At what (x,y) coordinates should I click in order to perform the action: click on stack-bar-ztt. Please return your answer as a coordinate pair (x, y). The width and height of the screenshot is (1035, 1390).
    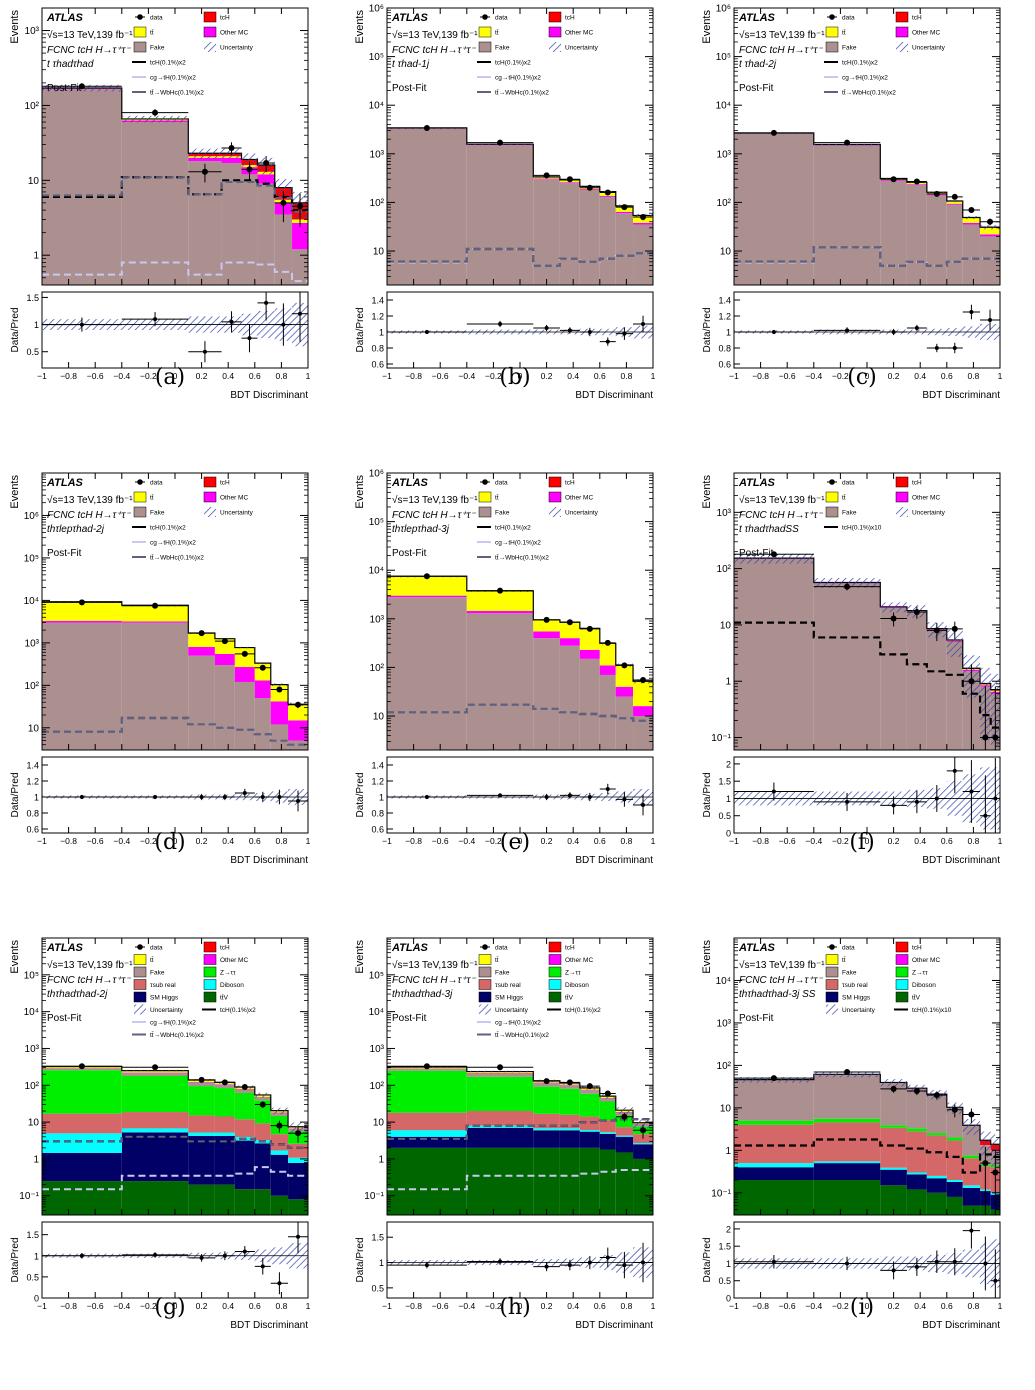
    Looking at the image, I should click on (546, 1100).